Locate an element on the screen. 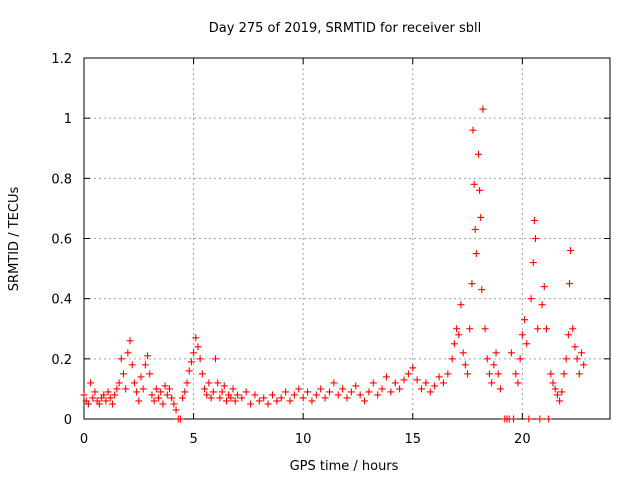  x-tick-label: 15 is located at coordinates (412, 439).